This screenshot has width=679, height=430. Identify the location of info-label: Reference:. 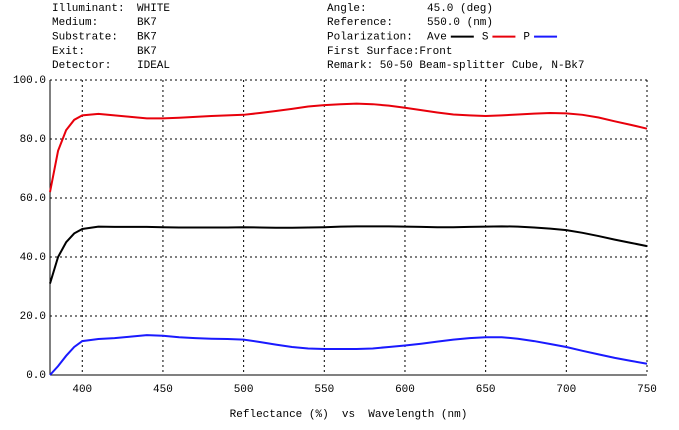
(360, 23).